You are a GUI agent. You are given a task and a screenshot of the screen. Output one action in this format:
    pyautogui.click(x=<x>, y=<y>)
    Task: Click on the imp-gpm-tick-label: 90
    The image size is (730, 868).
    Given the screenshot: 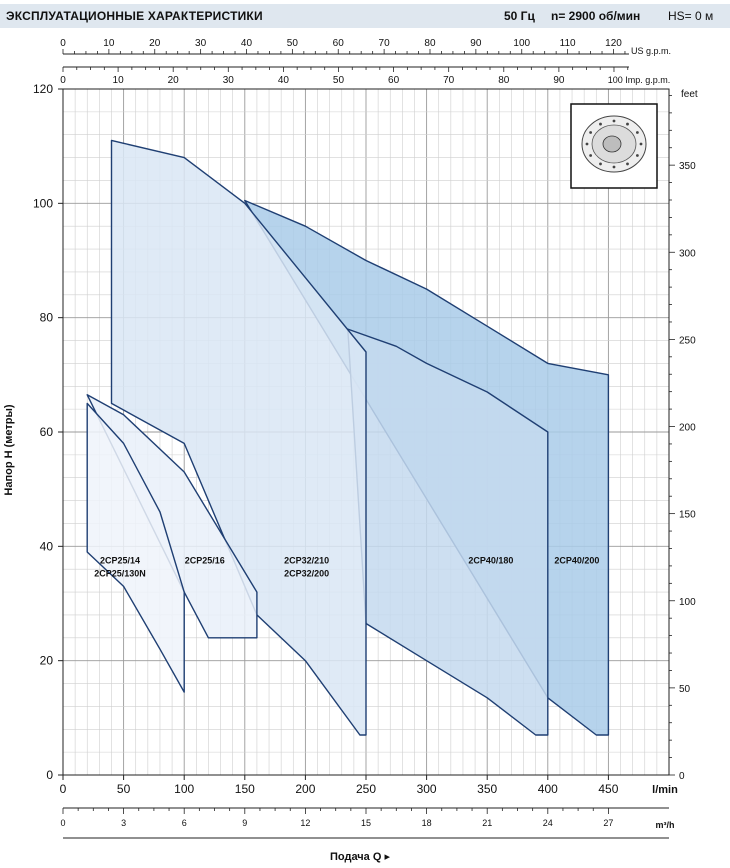 What is the action you would take?
    pyautogui.click(x=559, y=80)
    